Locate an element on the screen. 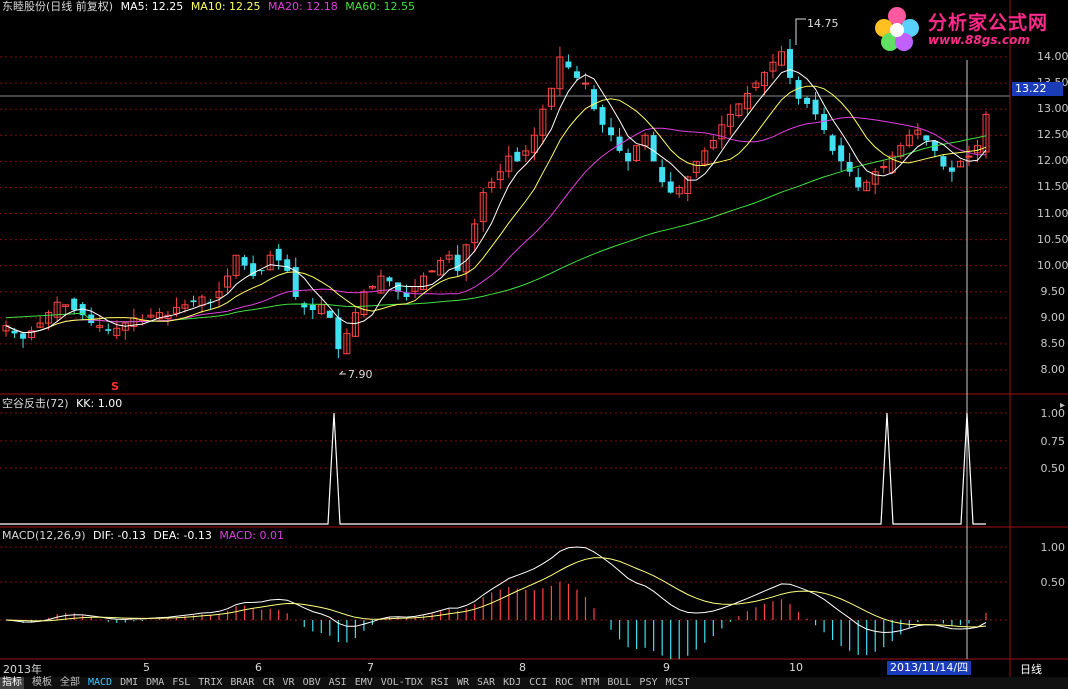 This screenshot has height=689, width=1068. period-label: 日线 is located at coordinates (1031, 669).